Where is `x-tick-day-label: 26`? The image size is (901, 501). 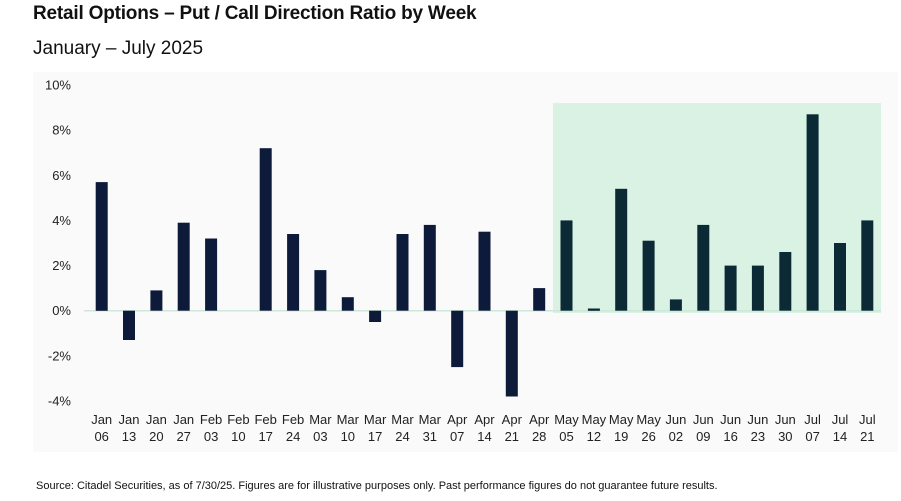
x-tick-day-label: 26 is located at coordinates (648, 436).